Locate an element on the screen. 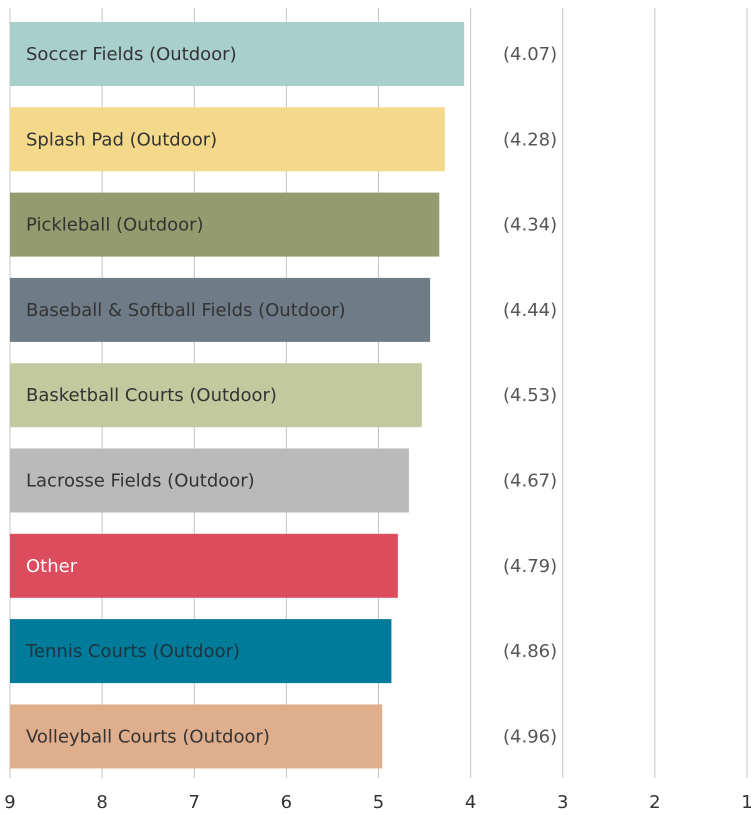 The width and height of the screenshot is (752, 815). value-label: (4.86) is located at coordinates (530, 651).